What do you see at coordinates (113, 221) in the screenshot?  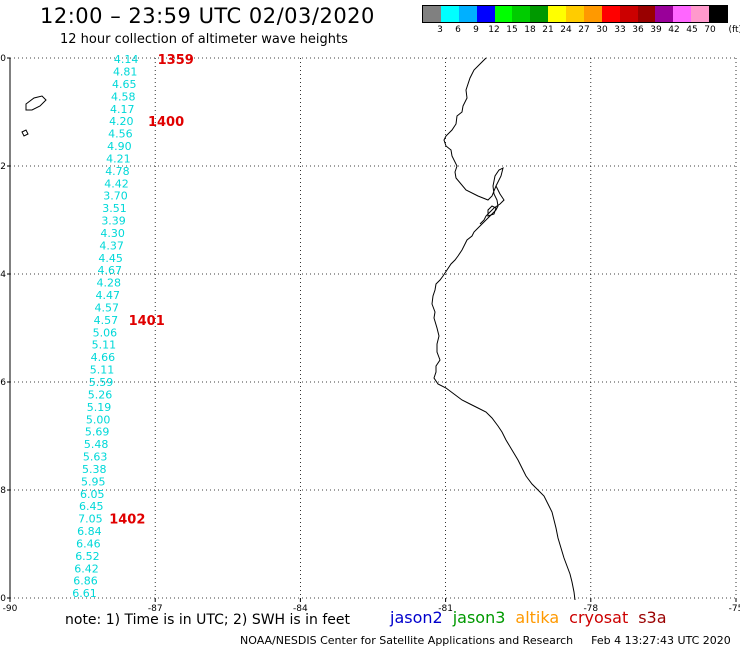 I see `wave-height-label: 3.39` at bounding box center [113, 221].